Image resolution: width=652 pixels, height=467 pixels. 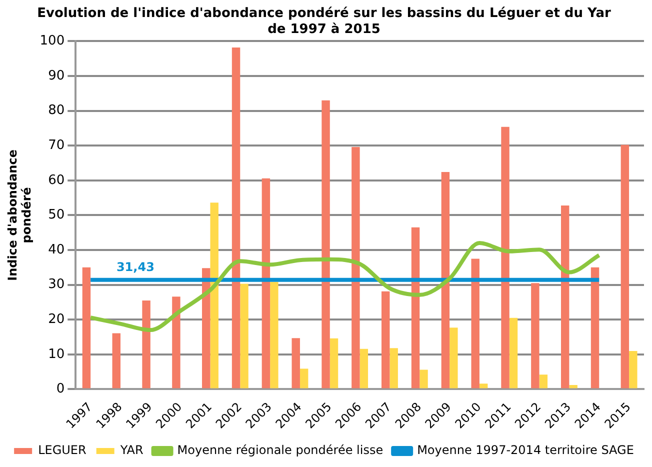 What do you see at coordinates (525, 450) in the screenshot?
I see `legend-label: Moyenne 1997-2014 territoire SAGE` at bounding box center [525, 450].